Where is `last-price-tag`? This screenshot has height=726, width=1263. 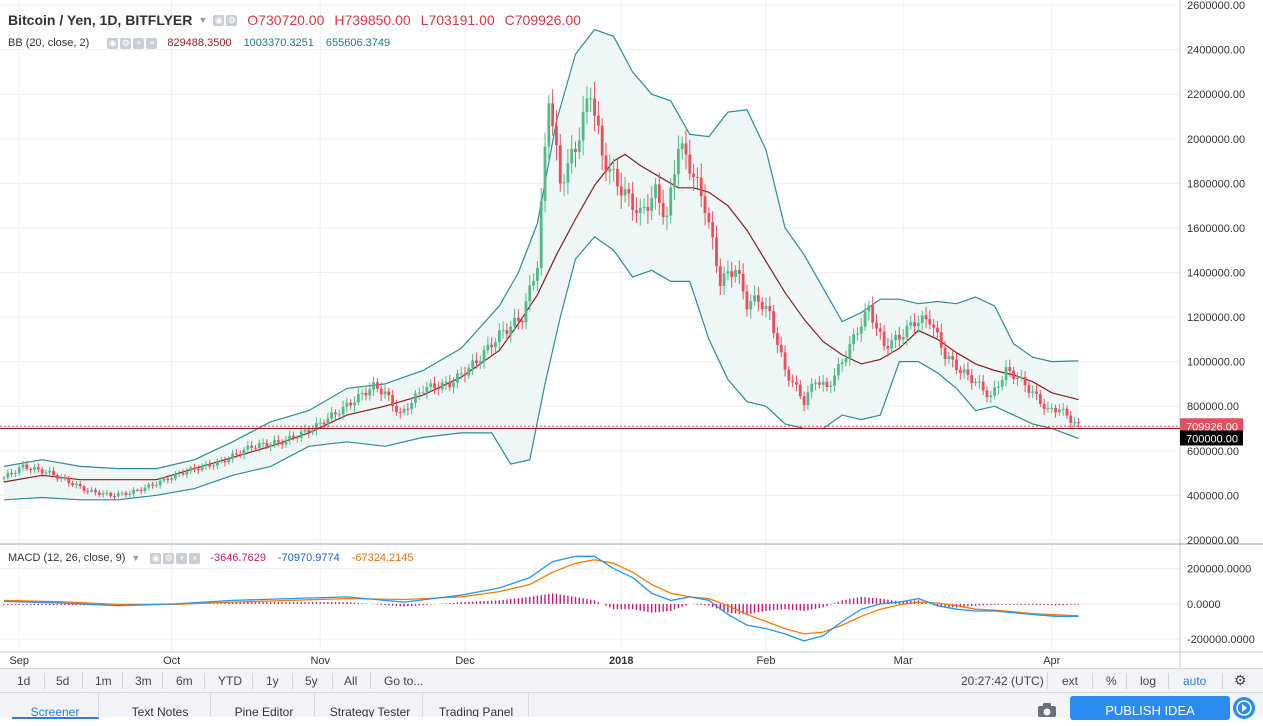 last-price-tag is located at coordinates (1211, 426).